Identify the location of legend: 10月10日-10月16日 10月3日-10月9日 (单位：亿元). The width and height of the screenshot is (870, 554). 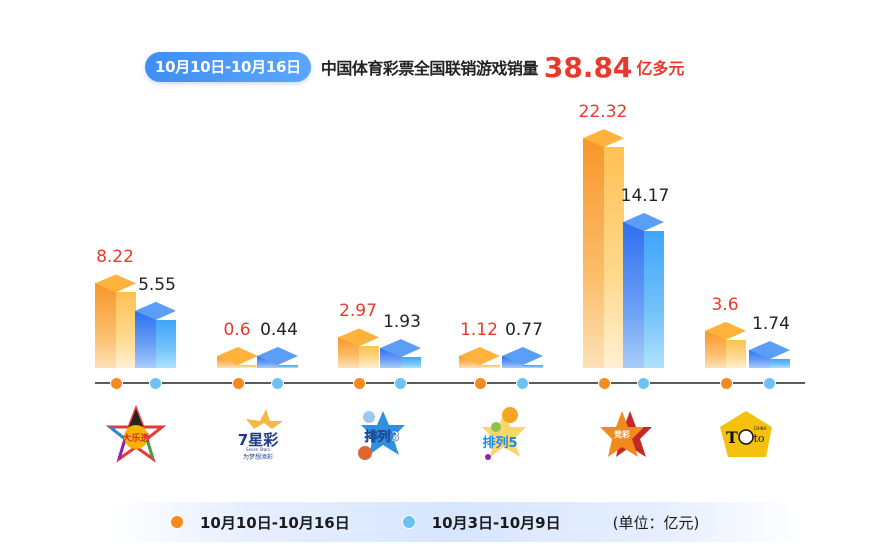
(455, 522).